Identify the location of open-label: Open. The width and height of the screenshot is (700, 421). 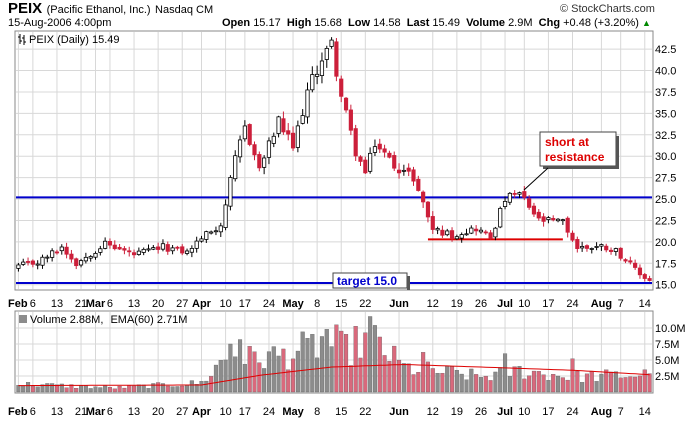
(236, 23).